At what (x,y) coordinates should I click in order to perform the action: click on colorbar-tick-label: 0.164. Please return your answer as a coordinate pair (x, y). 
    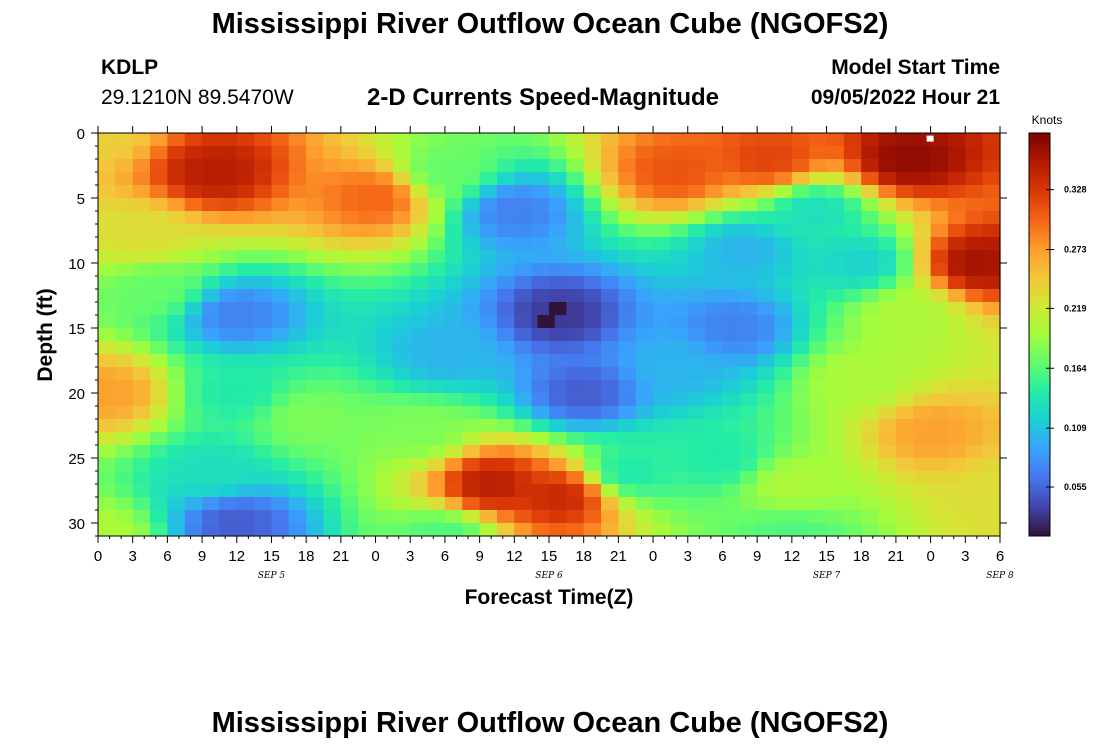
    Looking at the image, I should click on (1075, 368).